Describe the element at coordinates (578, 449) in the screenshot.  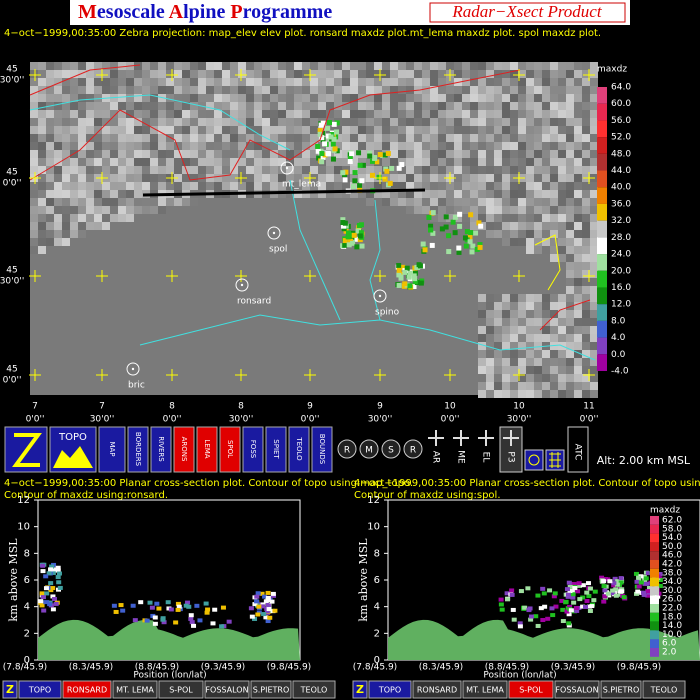
I see `atc-button` at that location.